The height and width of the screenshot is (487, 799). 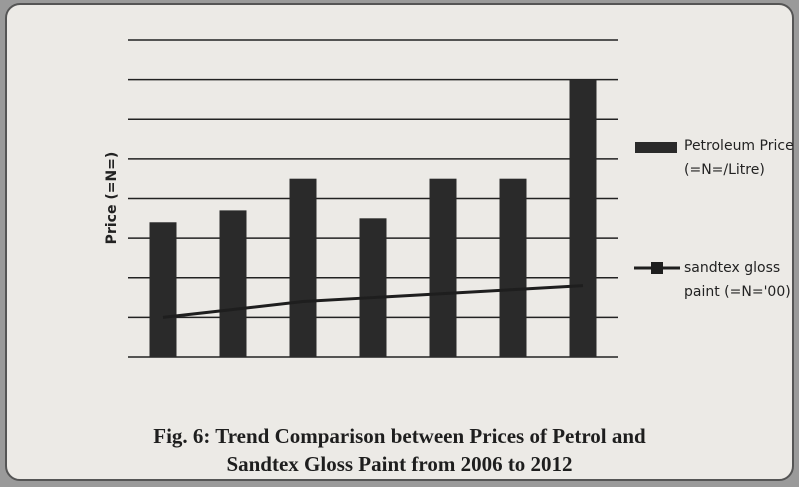 I want to click on legend-swatch-bar, so click(x=656, y=147).